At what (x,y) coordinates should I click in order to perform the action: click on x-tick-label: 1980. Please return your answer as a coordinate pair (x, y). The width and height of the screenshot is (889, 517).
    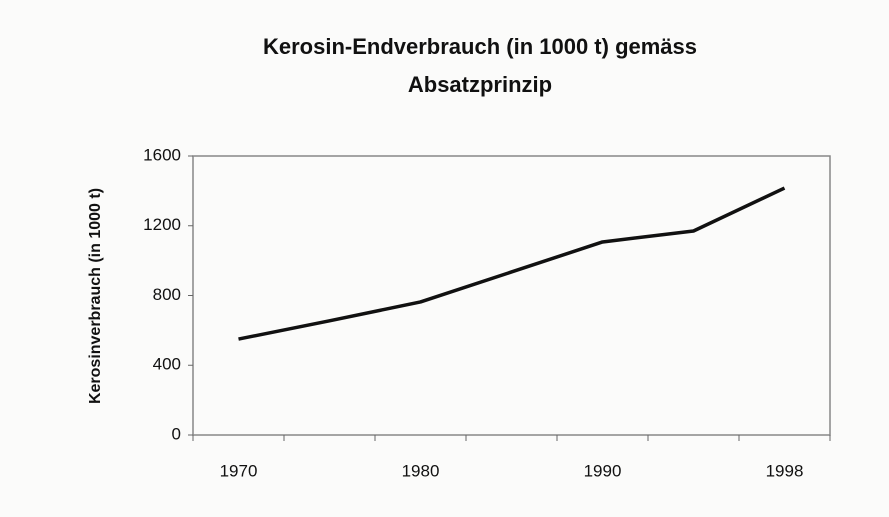
    Looking at the image, I should click on (421, 470).